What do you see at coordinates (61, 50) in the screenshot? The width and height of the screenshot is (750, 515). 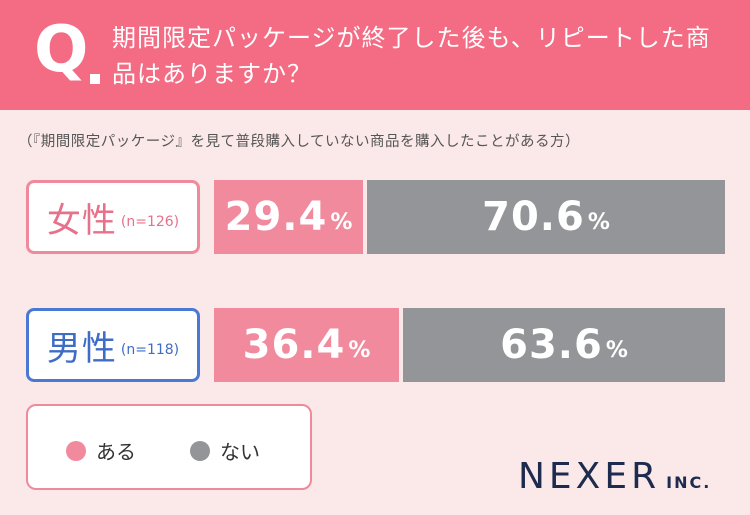 I see `q-mark: Q` at bounding box center [61, 50].